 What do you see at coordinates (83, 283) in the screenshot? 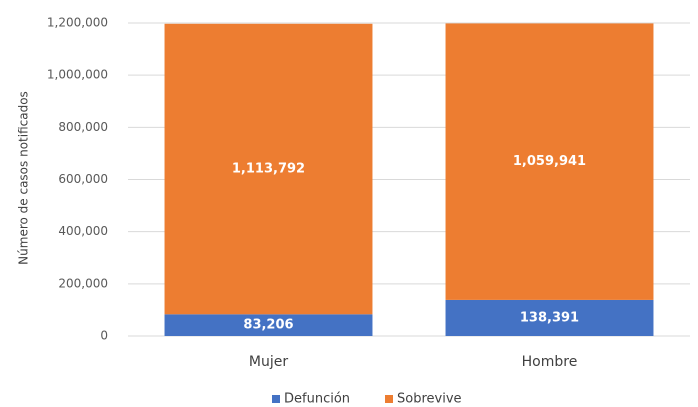
I see `y-tick-label: 200,000` at bounding box center [83, 283].